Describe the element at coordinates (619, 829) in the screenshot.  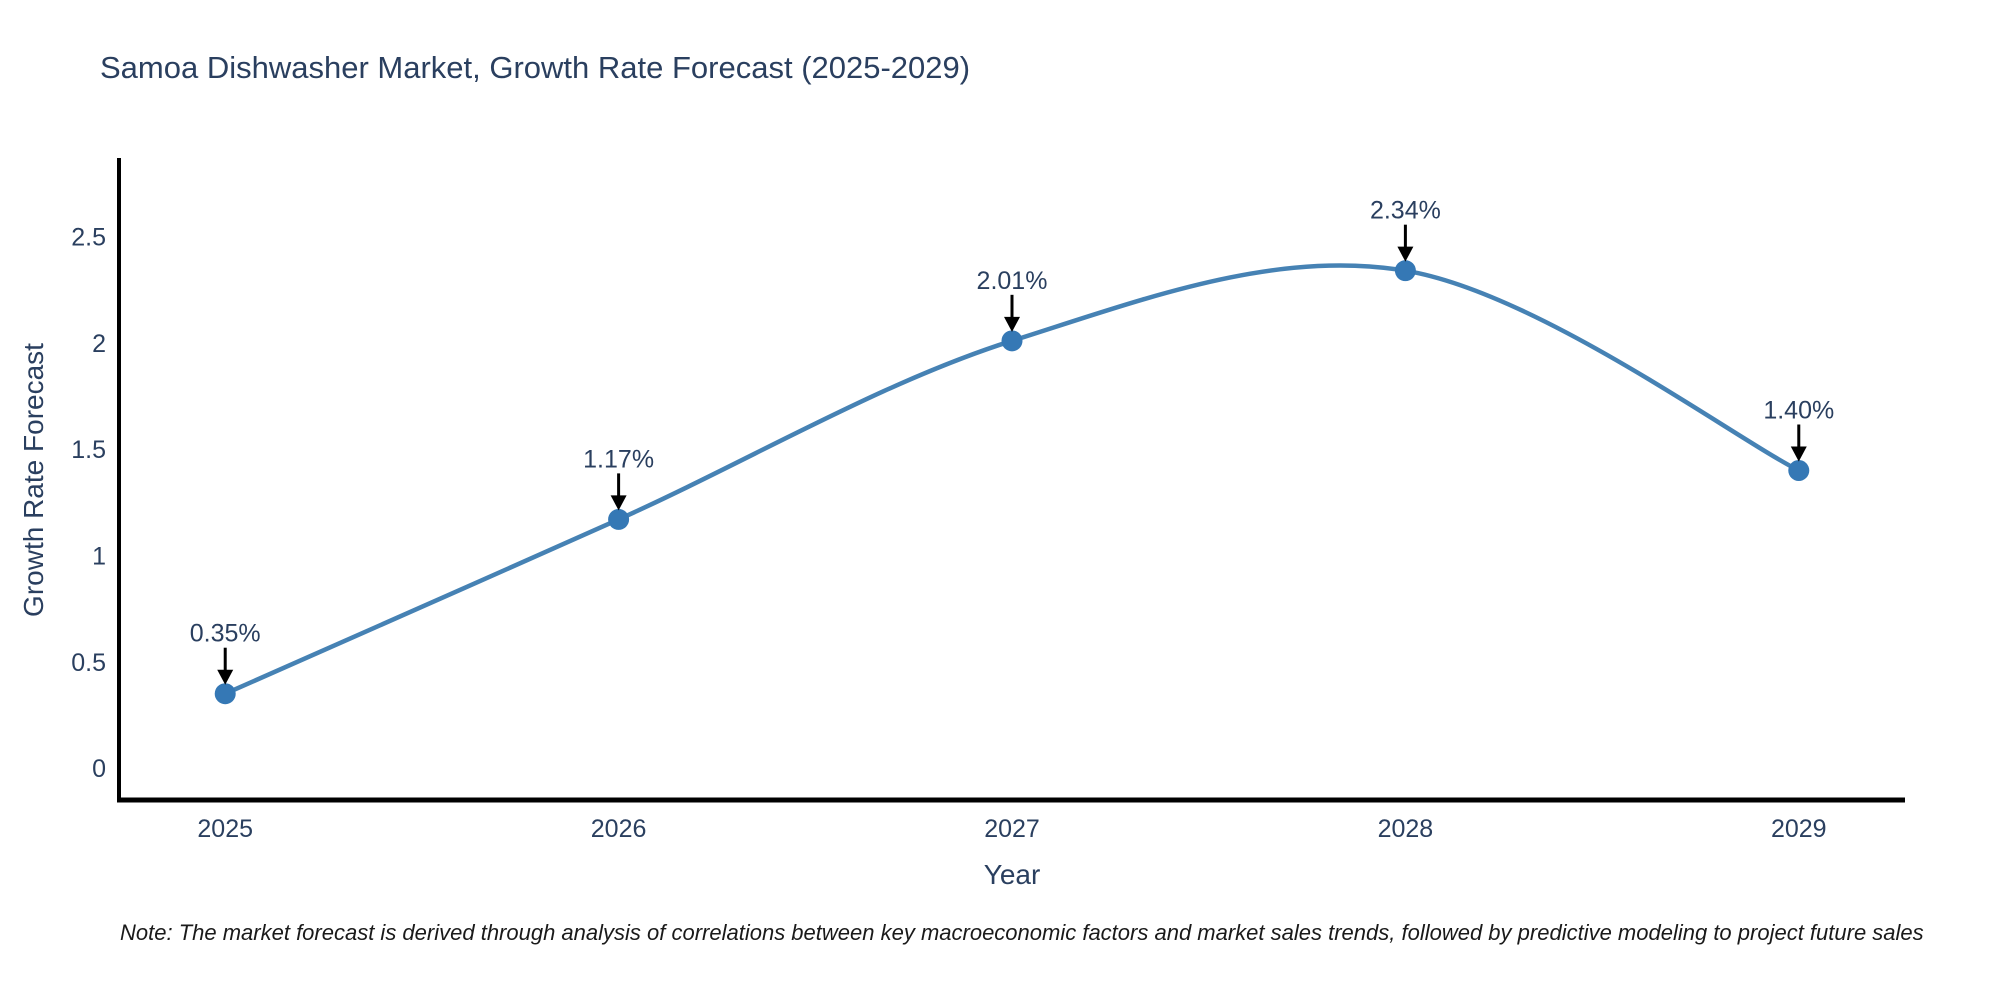
I see `x-tick-label: 2026` at that location.